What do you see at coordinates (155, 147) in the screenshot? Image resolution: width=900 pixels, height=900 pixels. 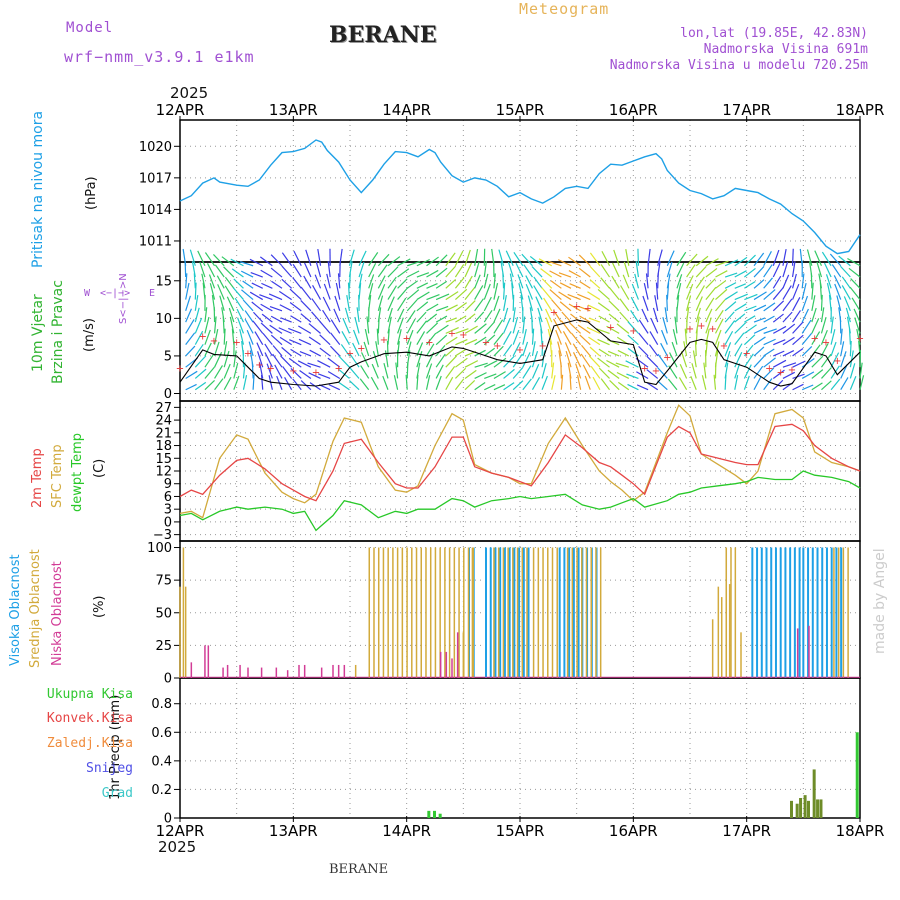 I see `y-tick-label: 1020` at bounding box center [155, 147].